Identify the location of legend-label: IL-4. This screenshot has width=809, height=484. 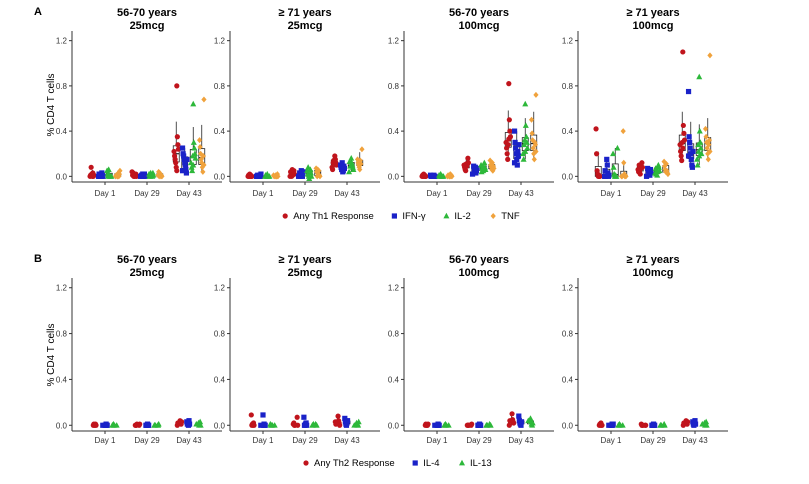
(431, 463).